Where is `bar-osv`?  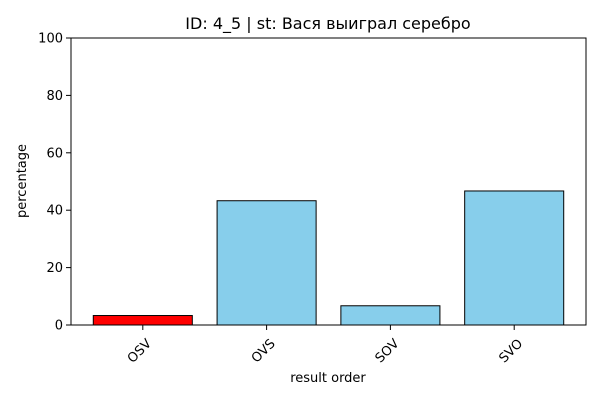 bar-osv is located at coordinates (142, 320).